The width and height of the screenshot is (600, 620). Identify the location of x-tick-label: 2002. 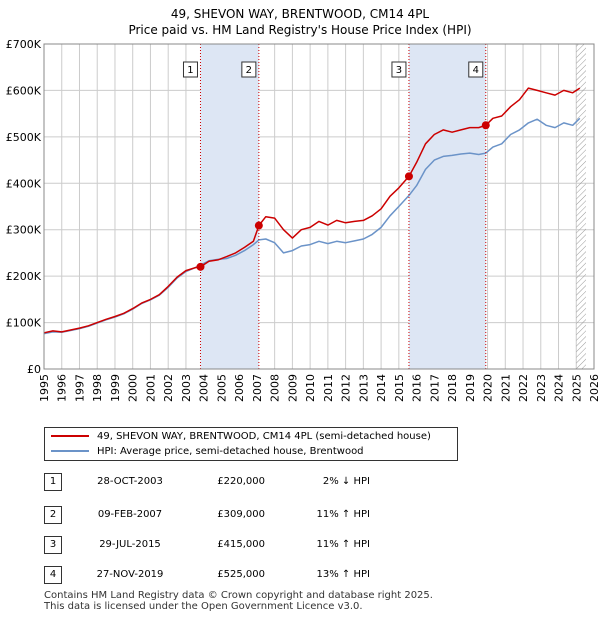
(168, 388).